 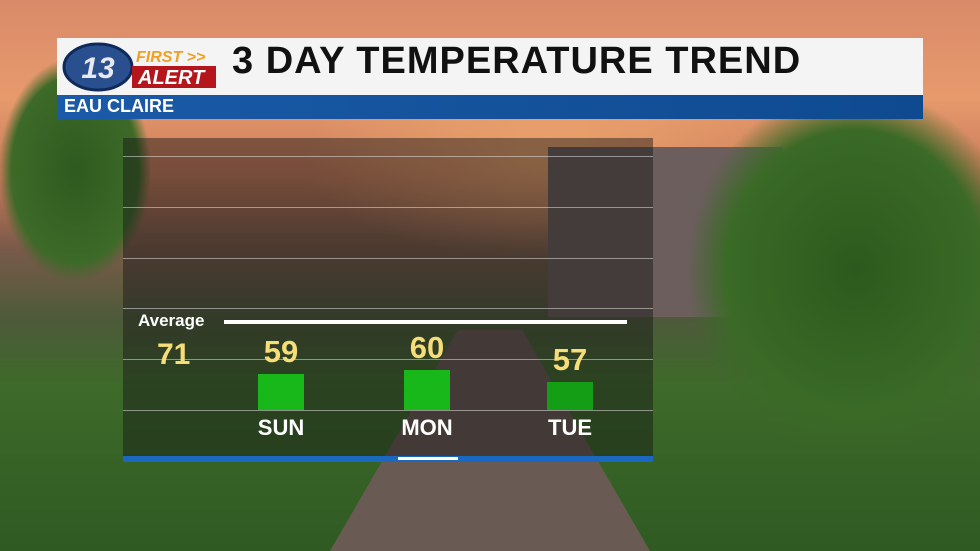 I want to click on value-label: 59, so click(x=281, y=351).